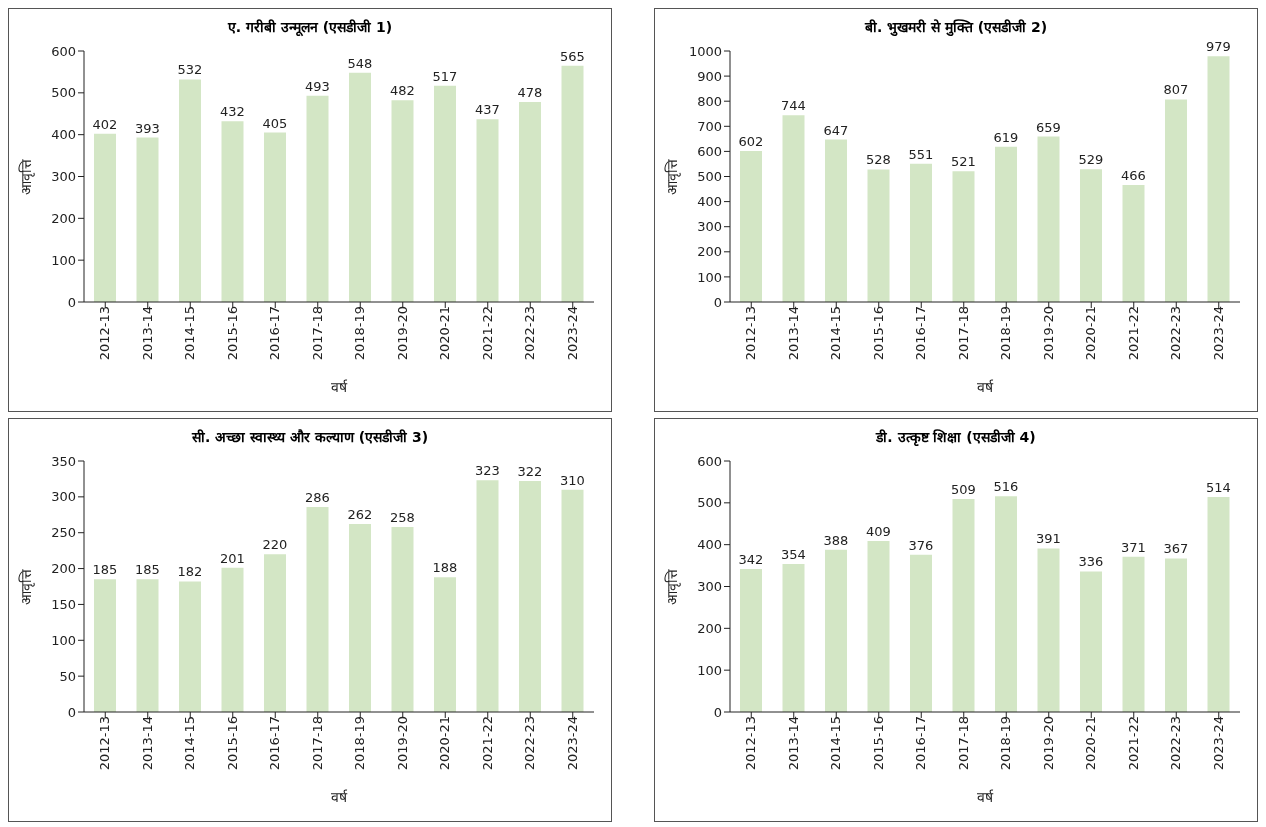 The image size is (1266, 827). What do you see at coordinates (1218, 487) in the screenshot?
I see `data-label: 514` at bounding box center [1218, 487].